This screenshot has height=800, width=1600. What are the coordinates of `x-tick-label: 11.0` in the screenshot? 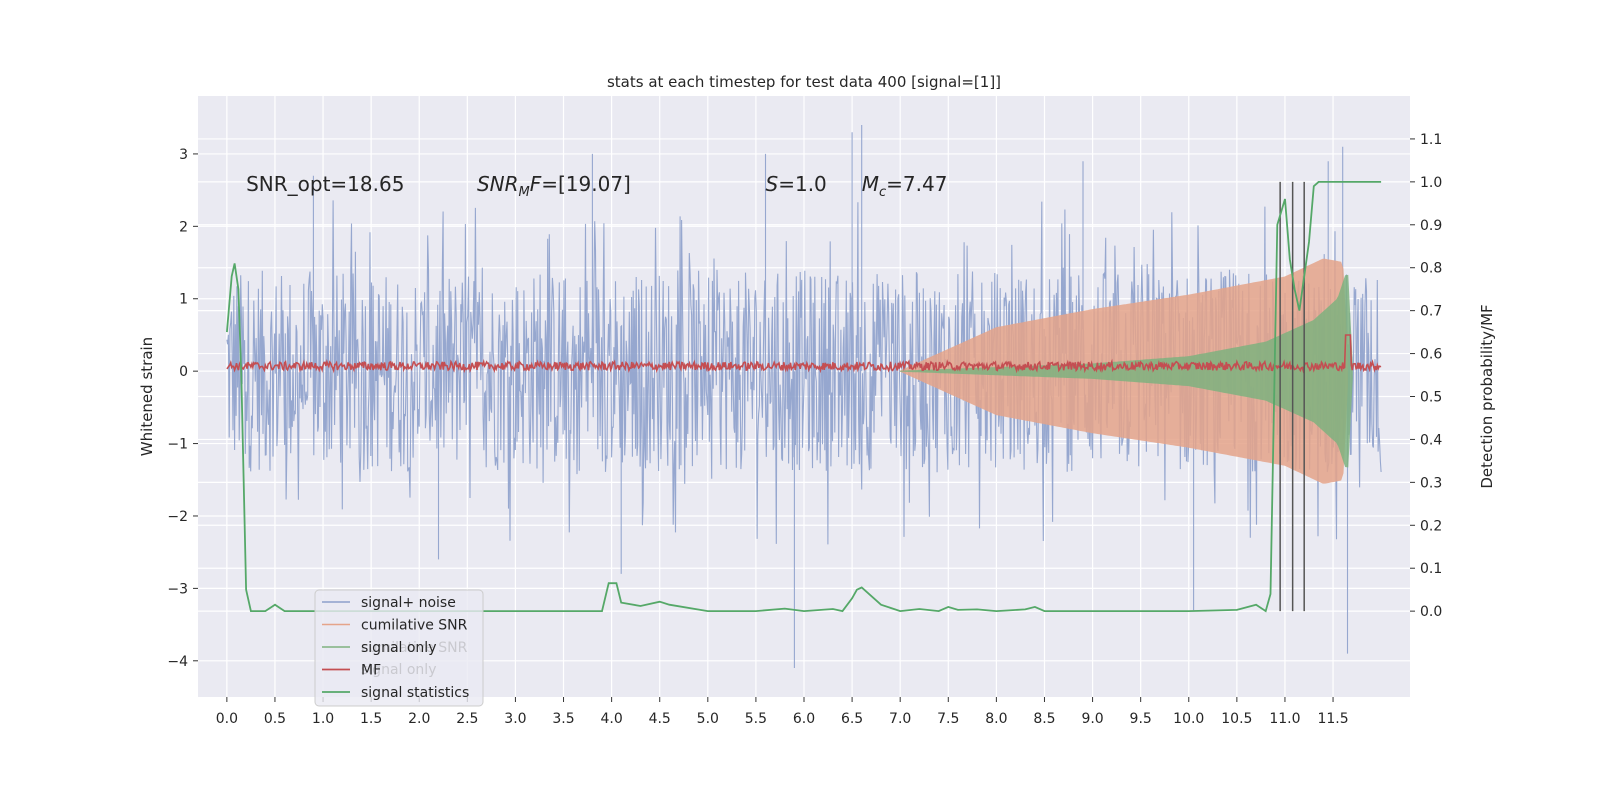 It's located at (1284, 719).